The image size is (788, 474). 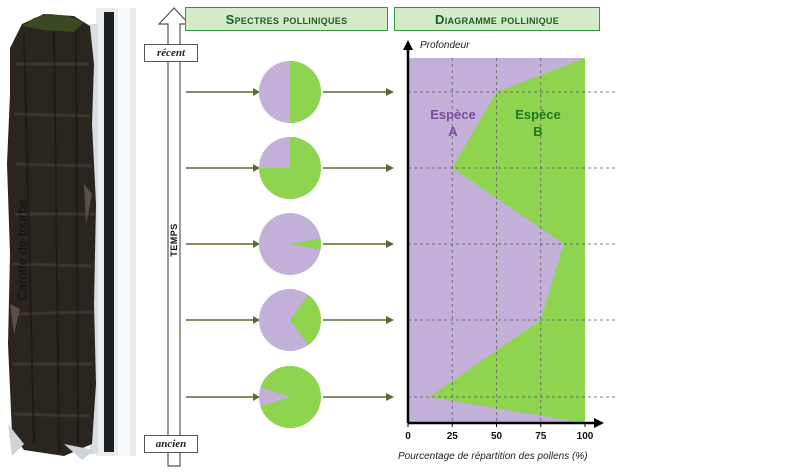 I want to click on y-axis-arrowhead, so click(x=408, y=45).